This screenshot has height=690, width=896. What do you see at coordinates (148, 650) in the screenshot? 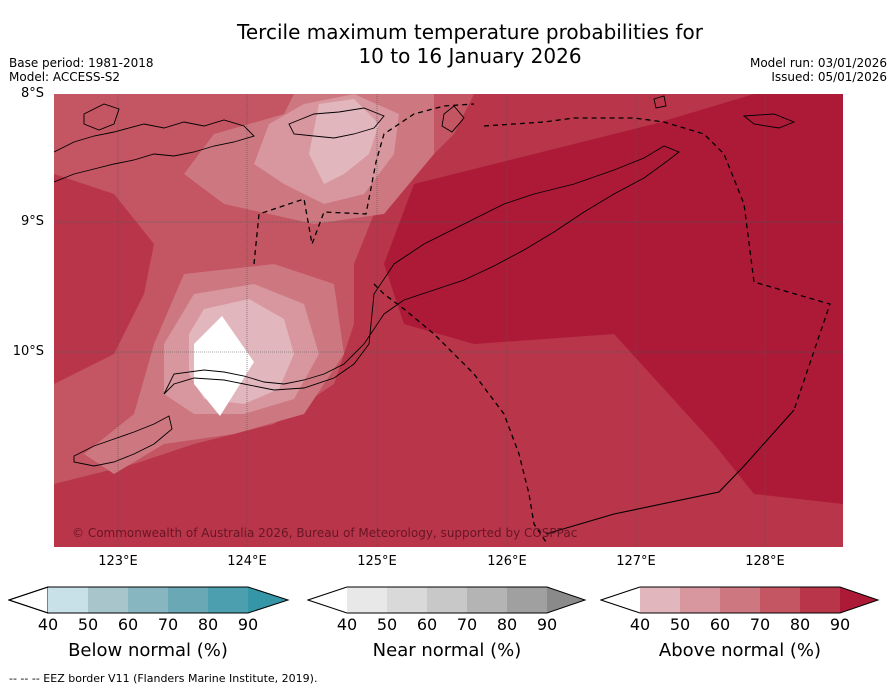
I see `colorbar-below-label: Below normal (%)` at bounding box center [148, 650].